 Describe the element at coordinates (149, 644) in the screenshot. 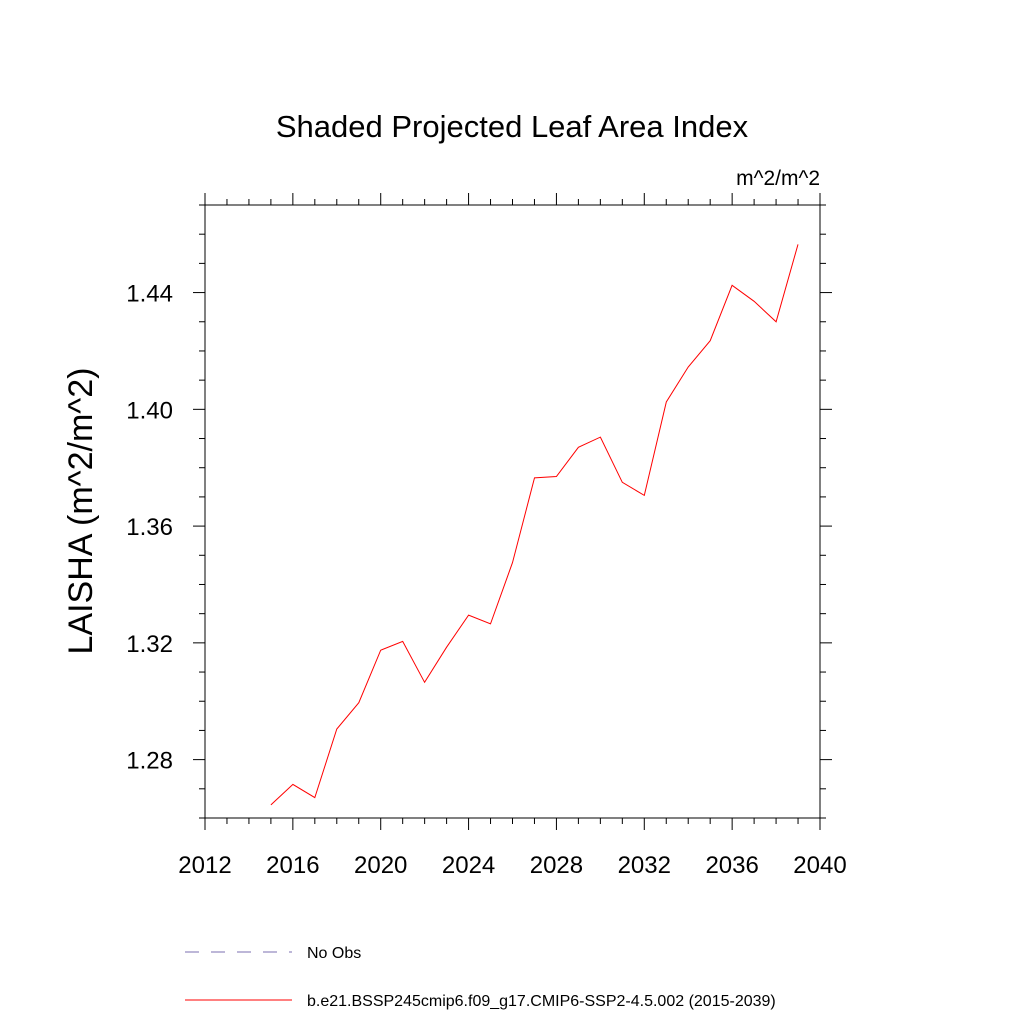

I see `y-tick-label: 1.32` at that location.